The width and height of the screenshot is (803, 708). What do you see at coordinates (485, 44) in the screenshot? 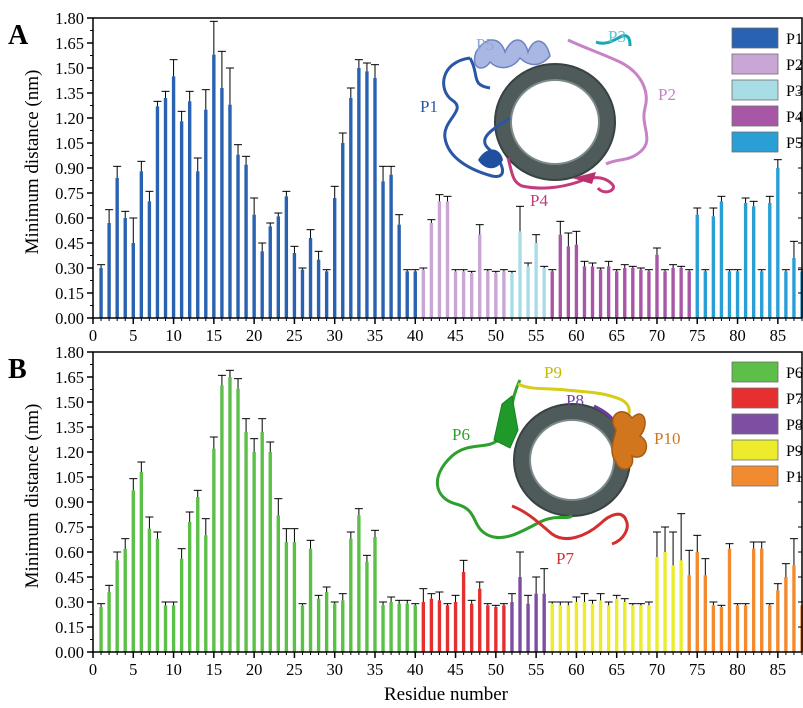
I see `inset-label-p5: P5` at bounding box center [485, 44].